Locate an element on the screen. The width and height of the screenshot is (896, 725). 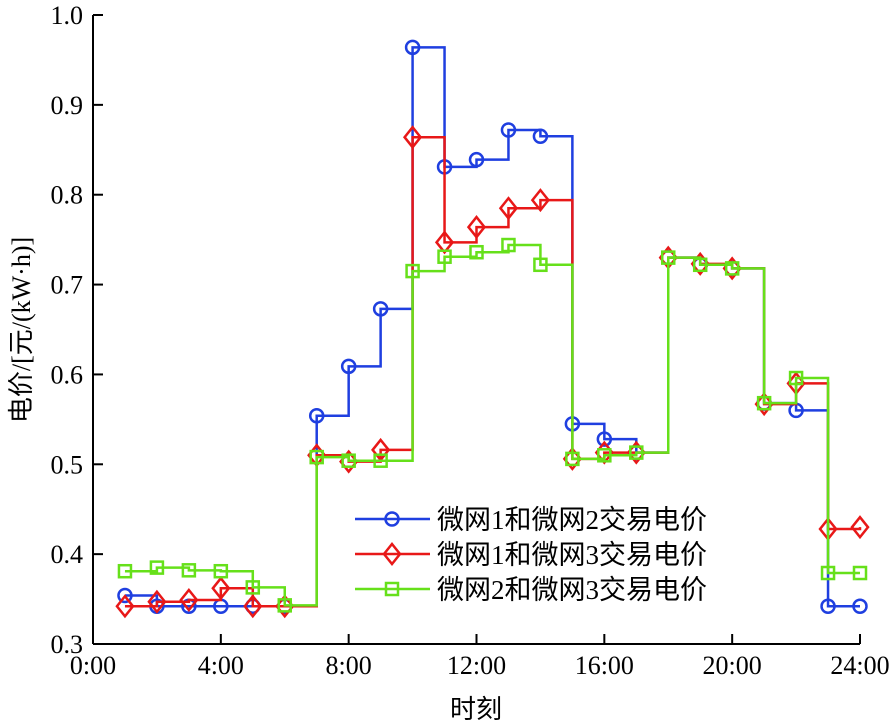
y-axis-label: 电价/[元/(kW·h)] is located at coordinates (21, 330).